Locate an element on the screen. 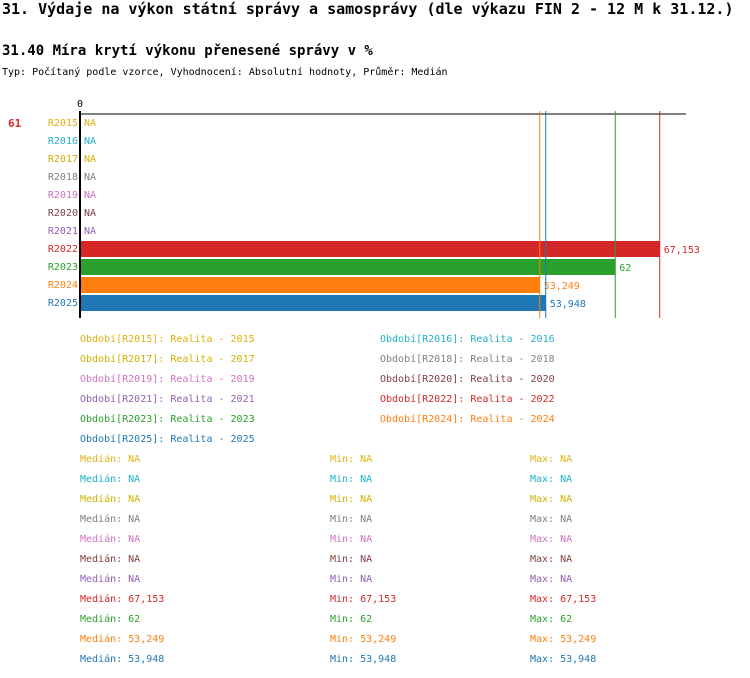 This screenshot has width=750, height=678. legend-item: Období[R2022]: Realita - 2022 is located at coordinates (467, 399).